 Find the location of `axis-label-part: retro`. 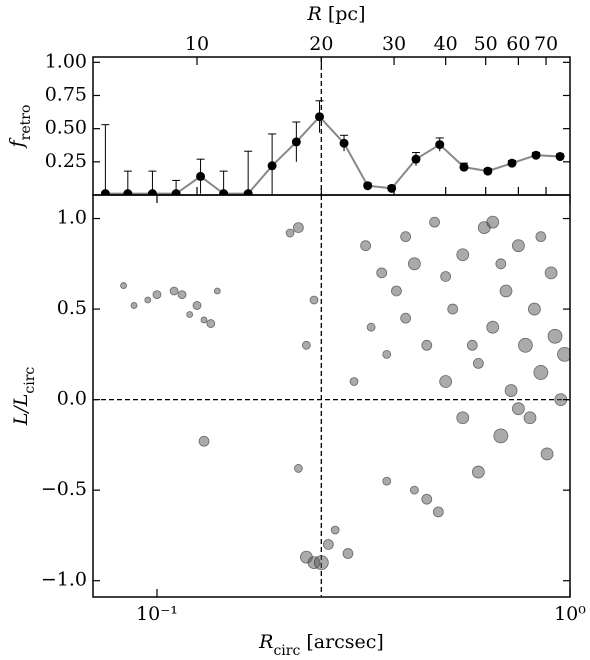

axis-label-part: retro is located at coordinates (26, 123).